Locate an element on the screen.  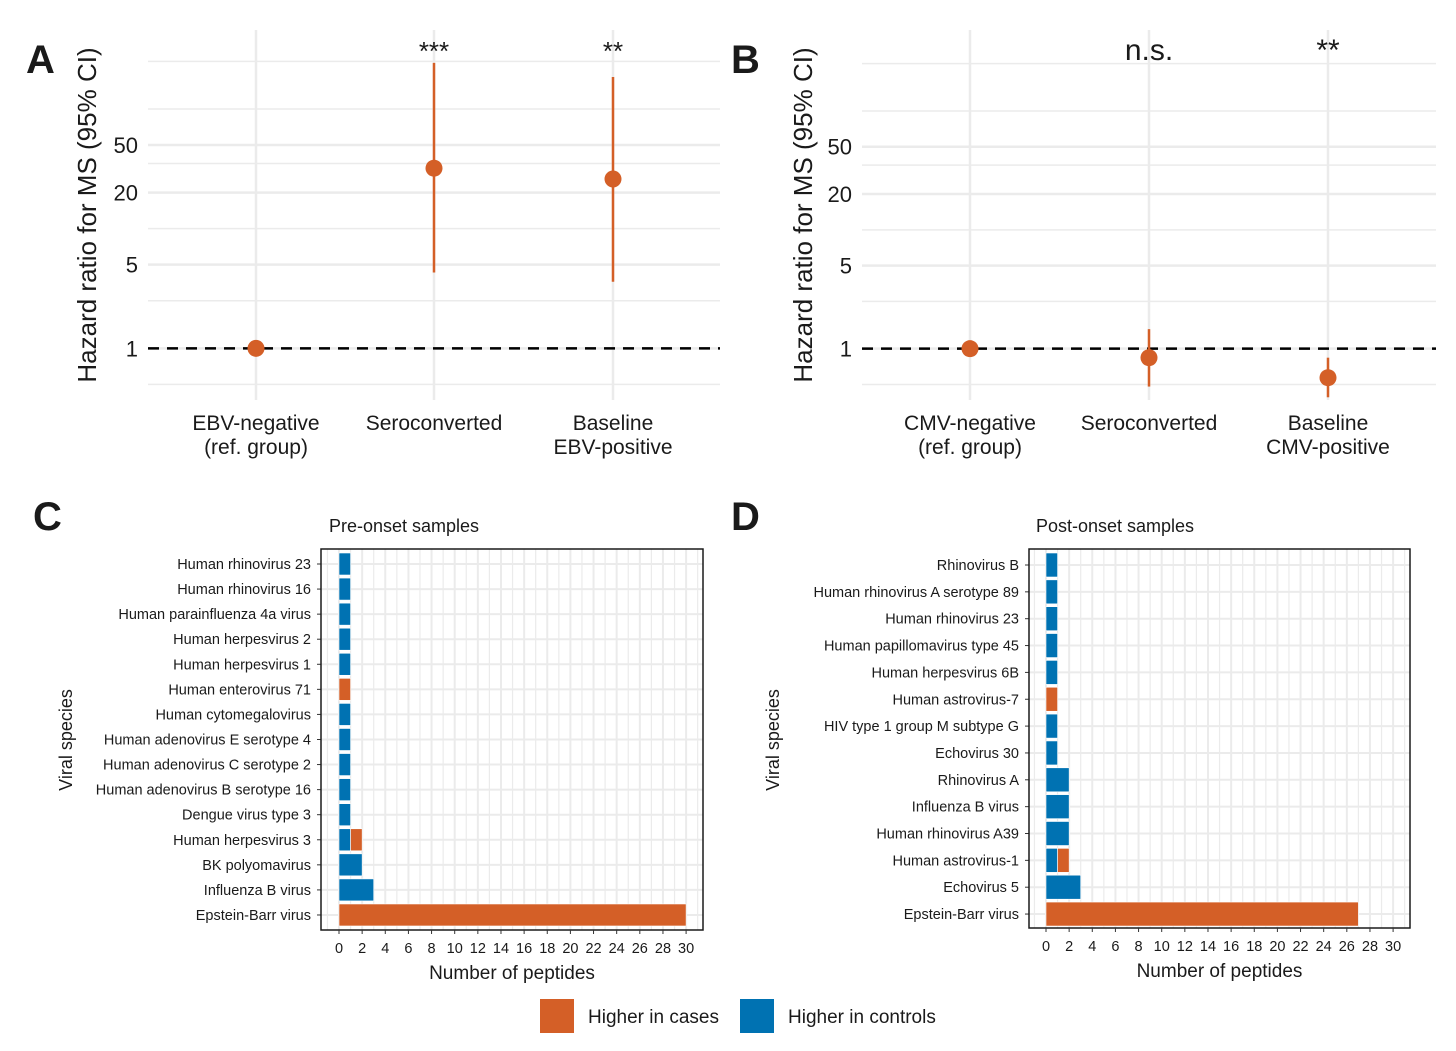
y-category-label: Human enterovirus 71 is located at coordinates (239, 690).